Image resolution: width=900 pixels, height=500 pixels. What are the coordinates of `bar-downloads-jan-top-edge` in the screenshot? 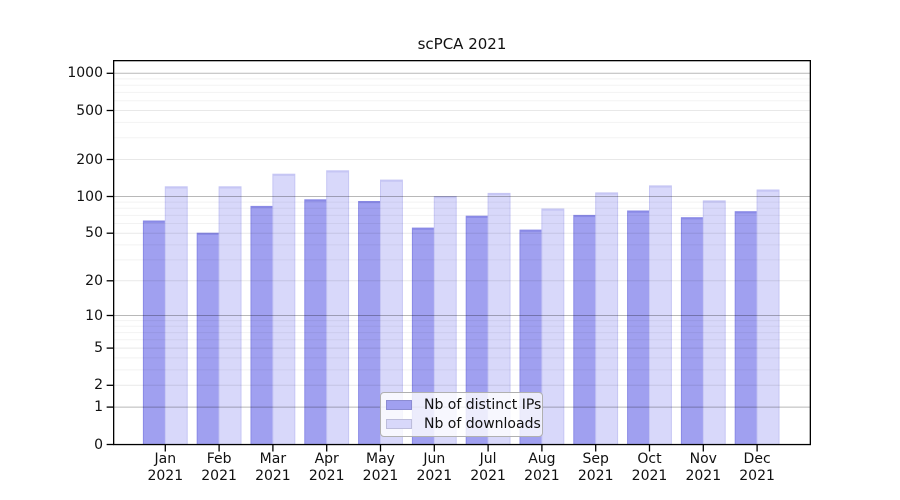 It's located at (176, 187).